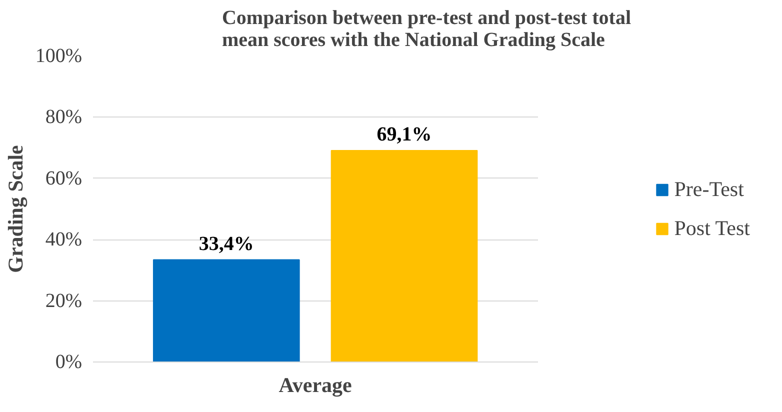 The width and height of the screenshot is (782, 412). I want to click on y-tick-label: 0%, so click(68, 362).